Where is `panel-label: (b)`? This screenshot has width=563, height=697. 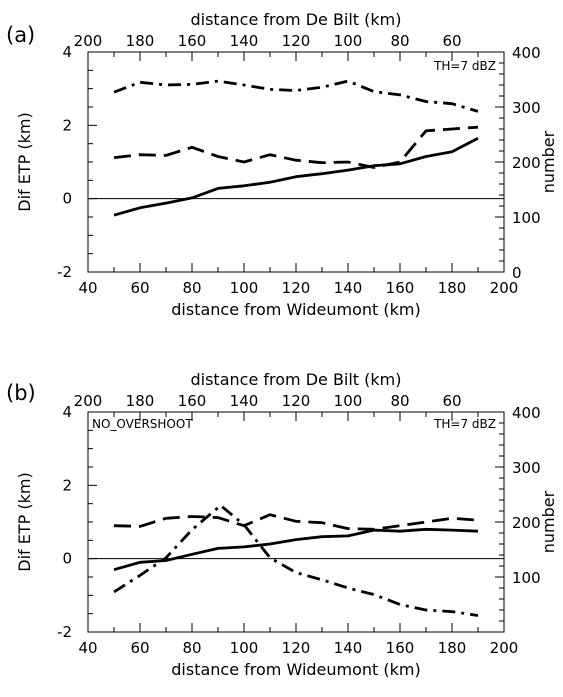
panel-label: (b) is located at coordinates (21, 393).